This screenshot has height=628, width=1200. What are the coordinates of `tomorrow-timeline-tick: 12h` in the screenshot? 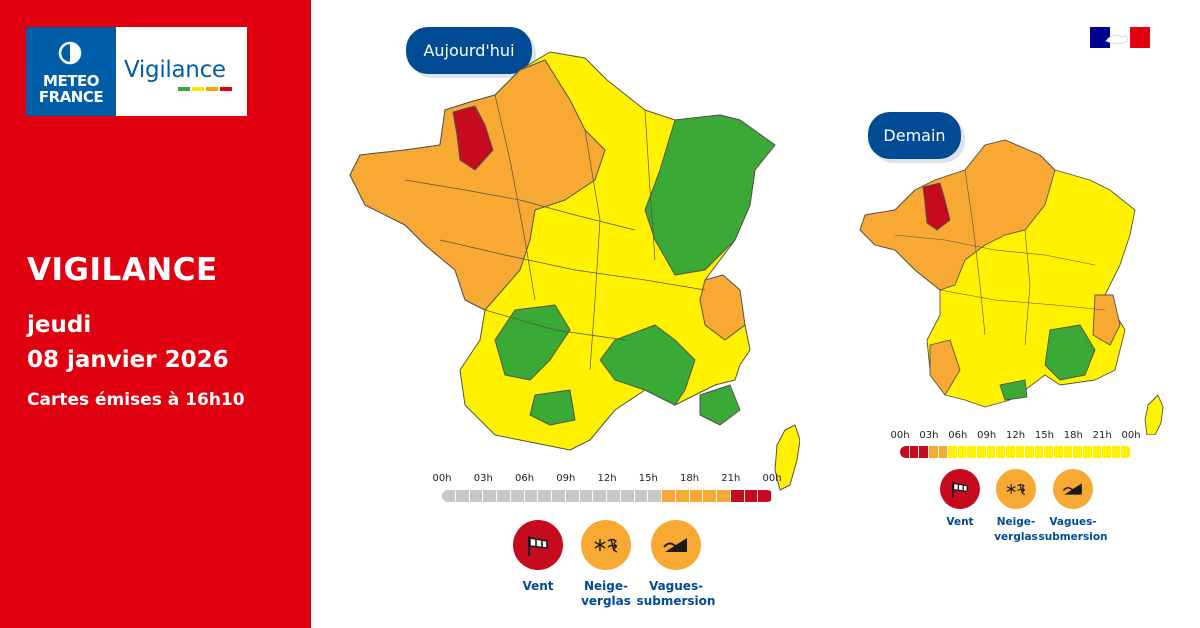 It's located at (1015, 435).